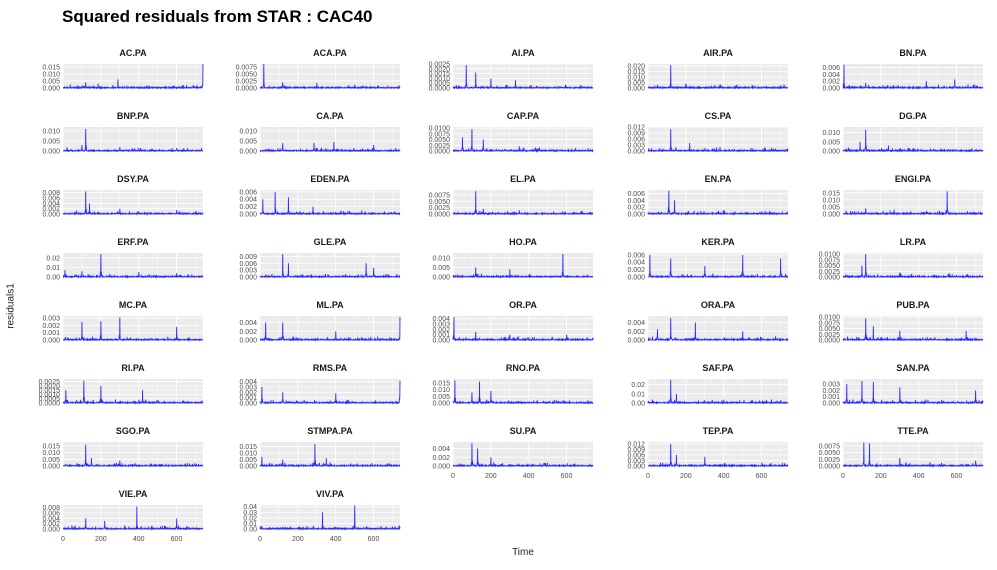 This screenshot has height=570, width=997. What do you see at coordinates (523, 53) in the screenshot?
I see `facet-title: AI.PA` at bounding box center [523, 53].